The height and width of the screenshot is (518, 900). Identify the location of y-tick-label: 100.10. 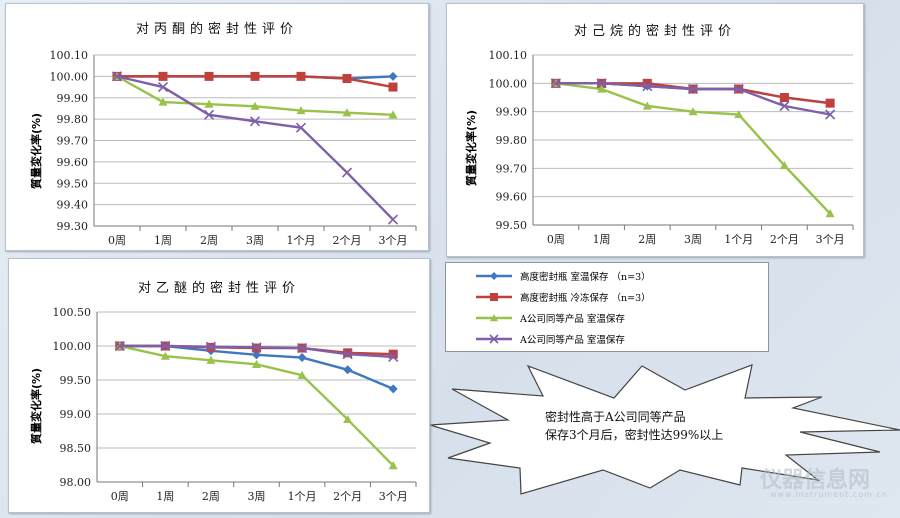
(508, 55).